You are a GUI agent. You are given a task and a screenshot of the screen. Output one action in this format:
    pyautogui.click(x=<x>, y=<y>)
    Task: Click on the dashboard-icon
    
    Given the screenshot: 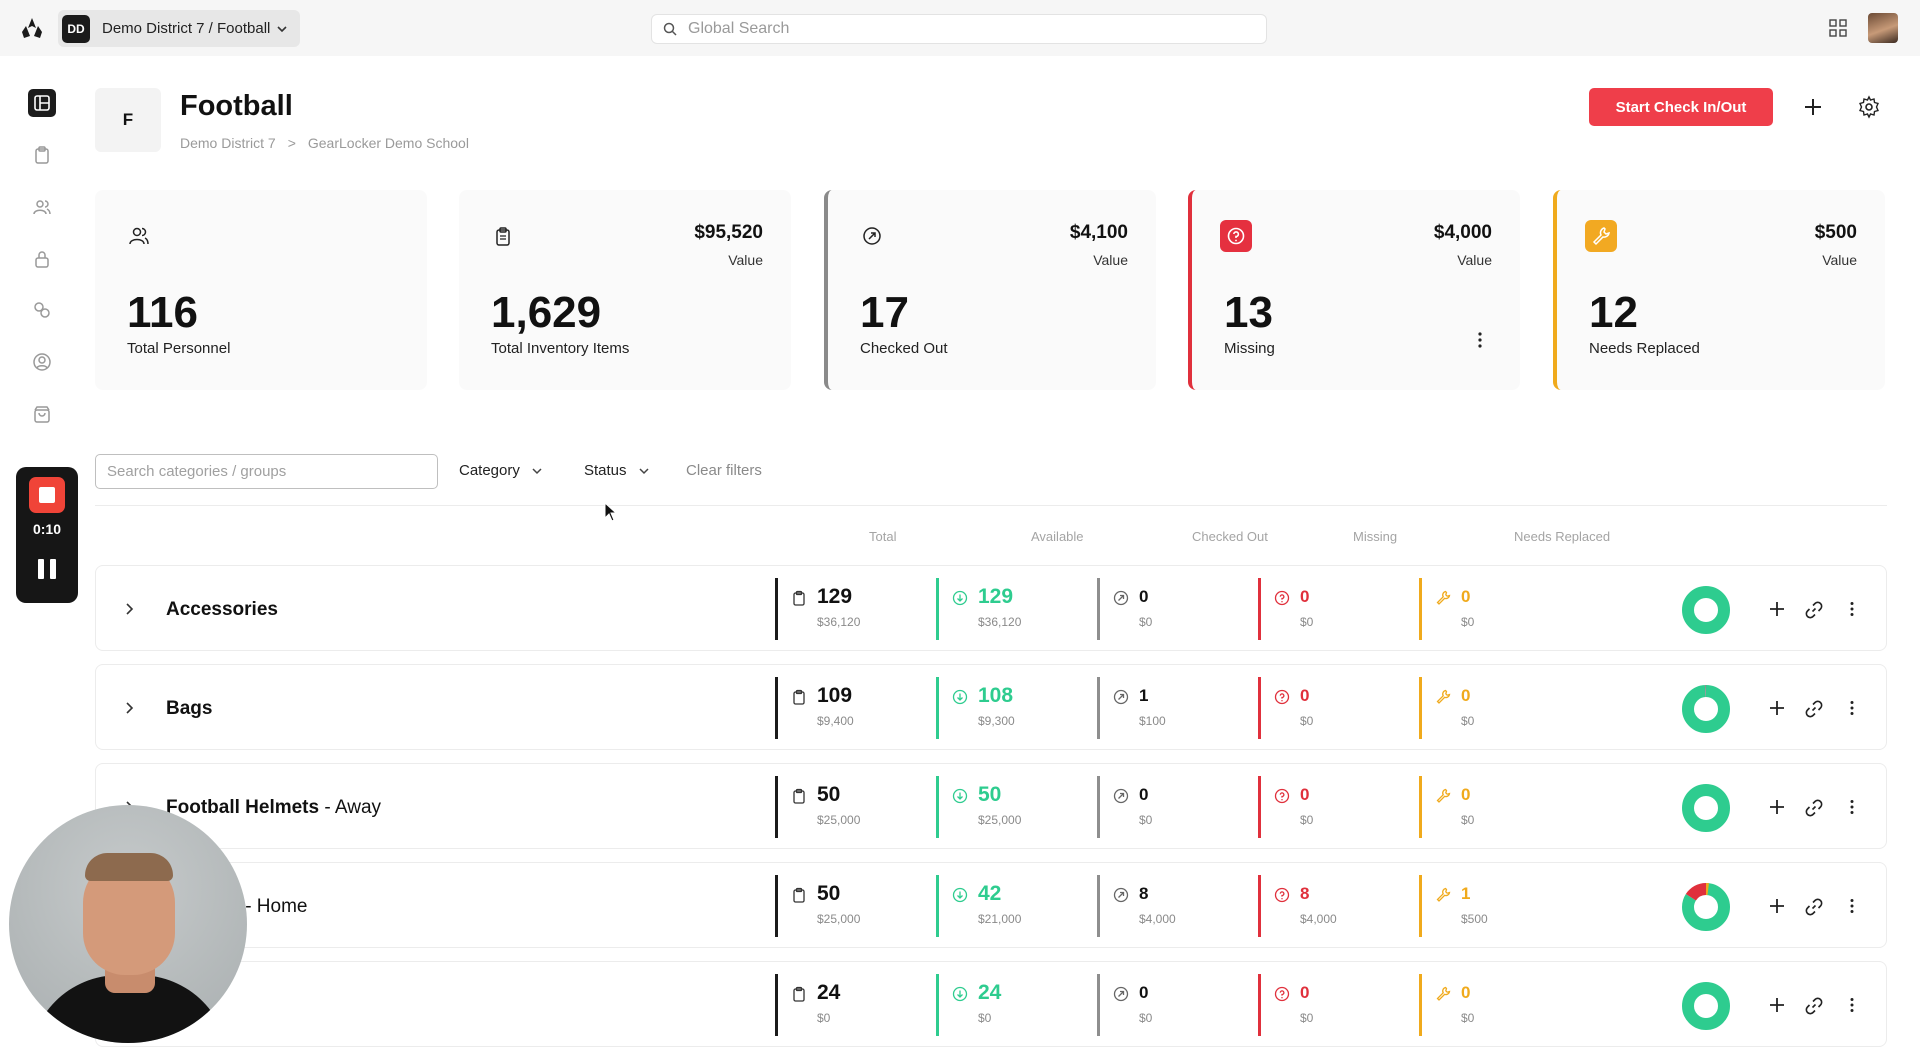 What is the action you would take?
    pyautogui.click(x=42, y=103)
    